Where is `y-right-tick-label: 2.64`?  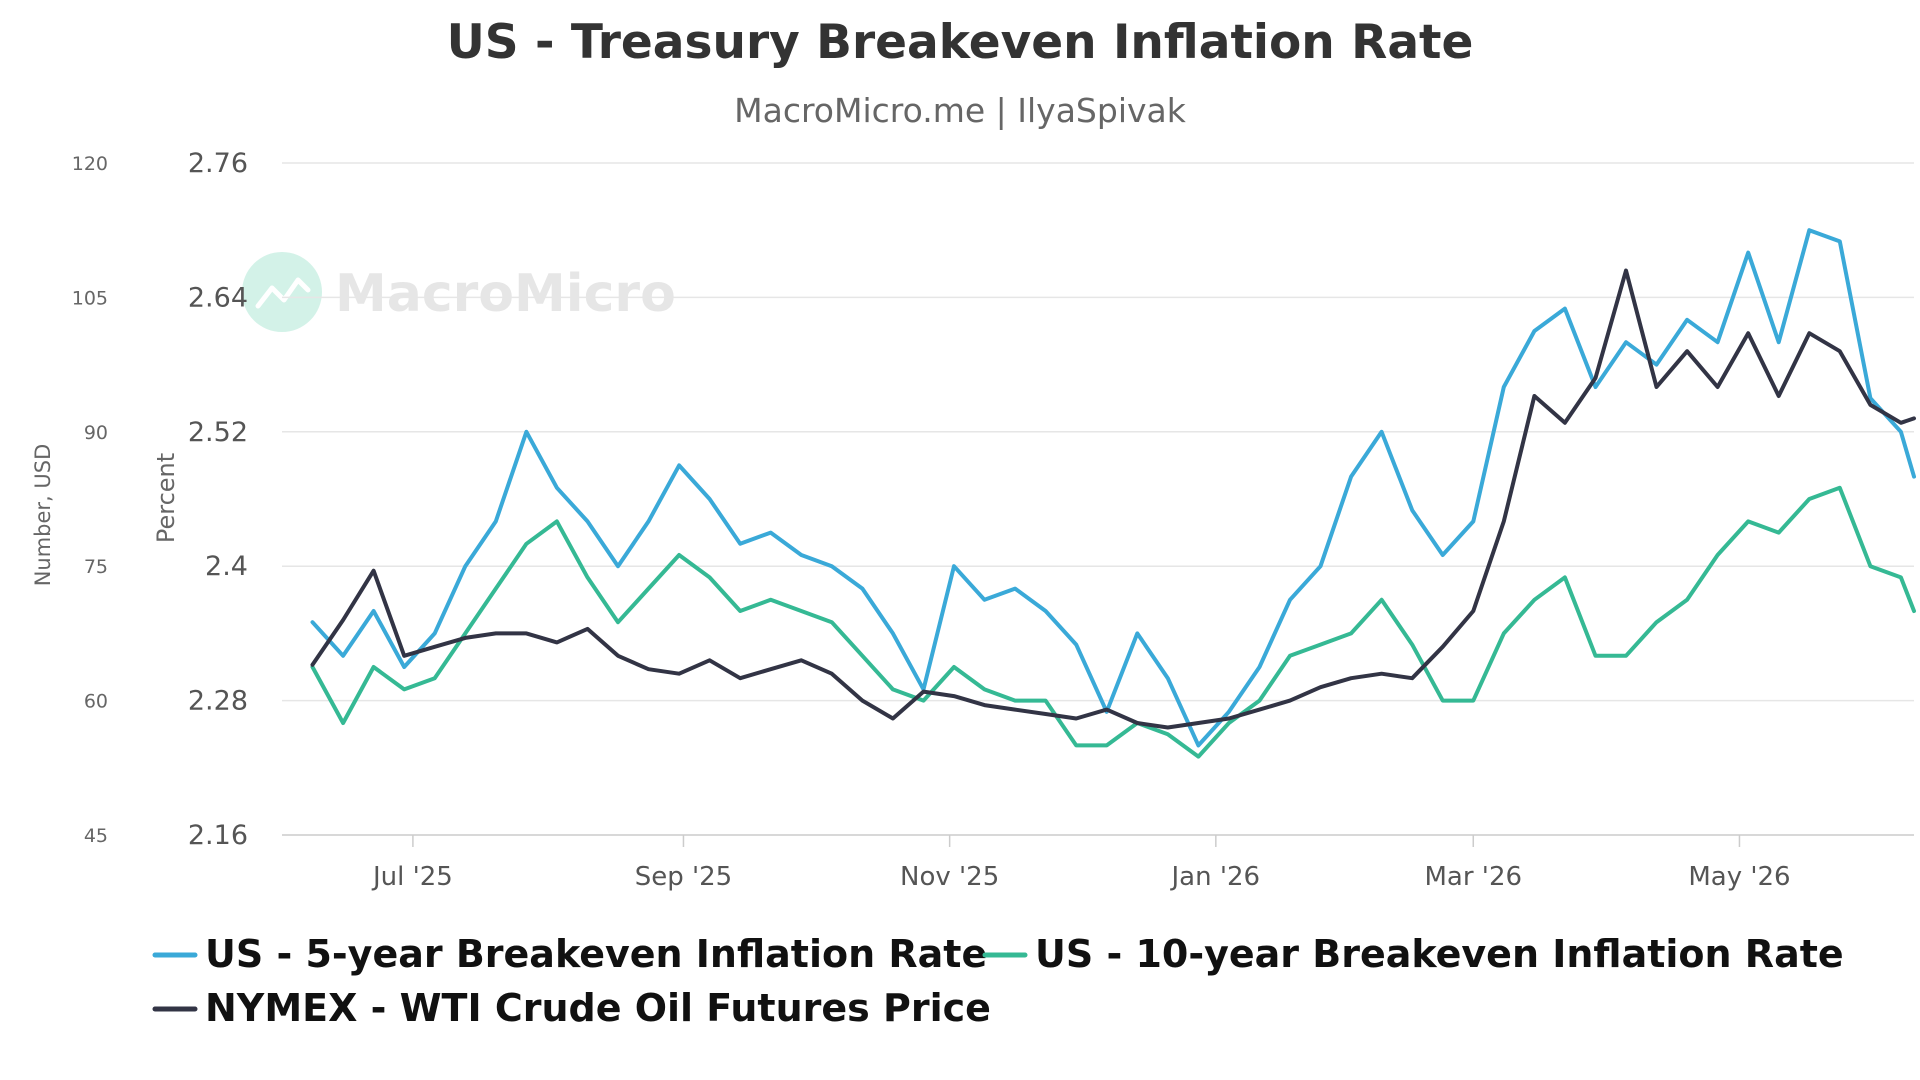 y-right-tick-label: 2.64 is located at coordinates (218, 297).